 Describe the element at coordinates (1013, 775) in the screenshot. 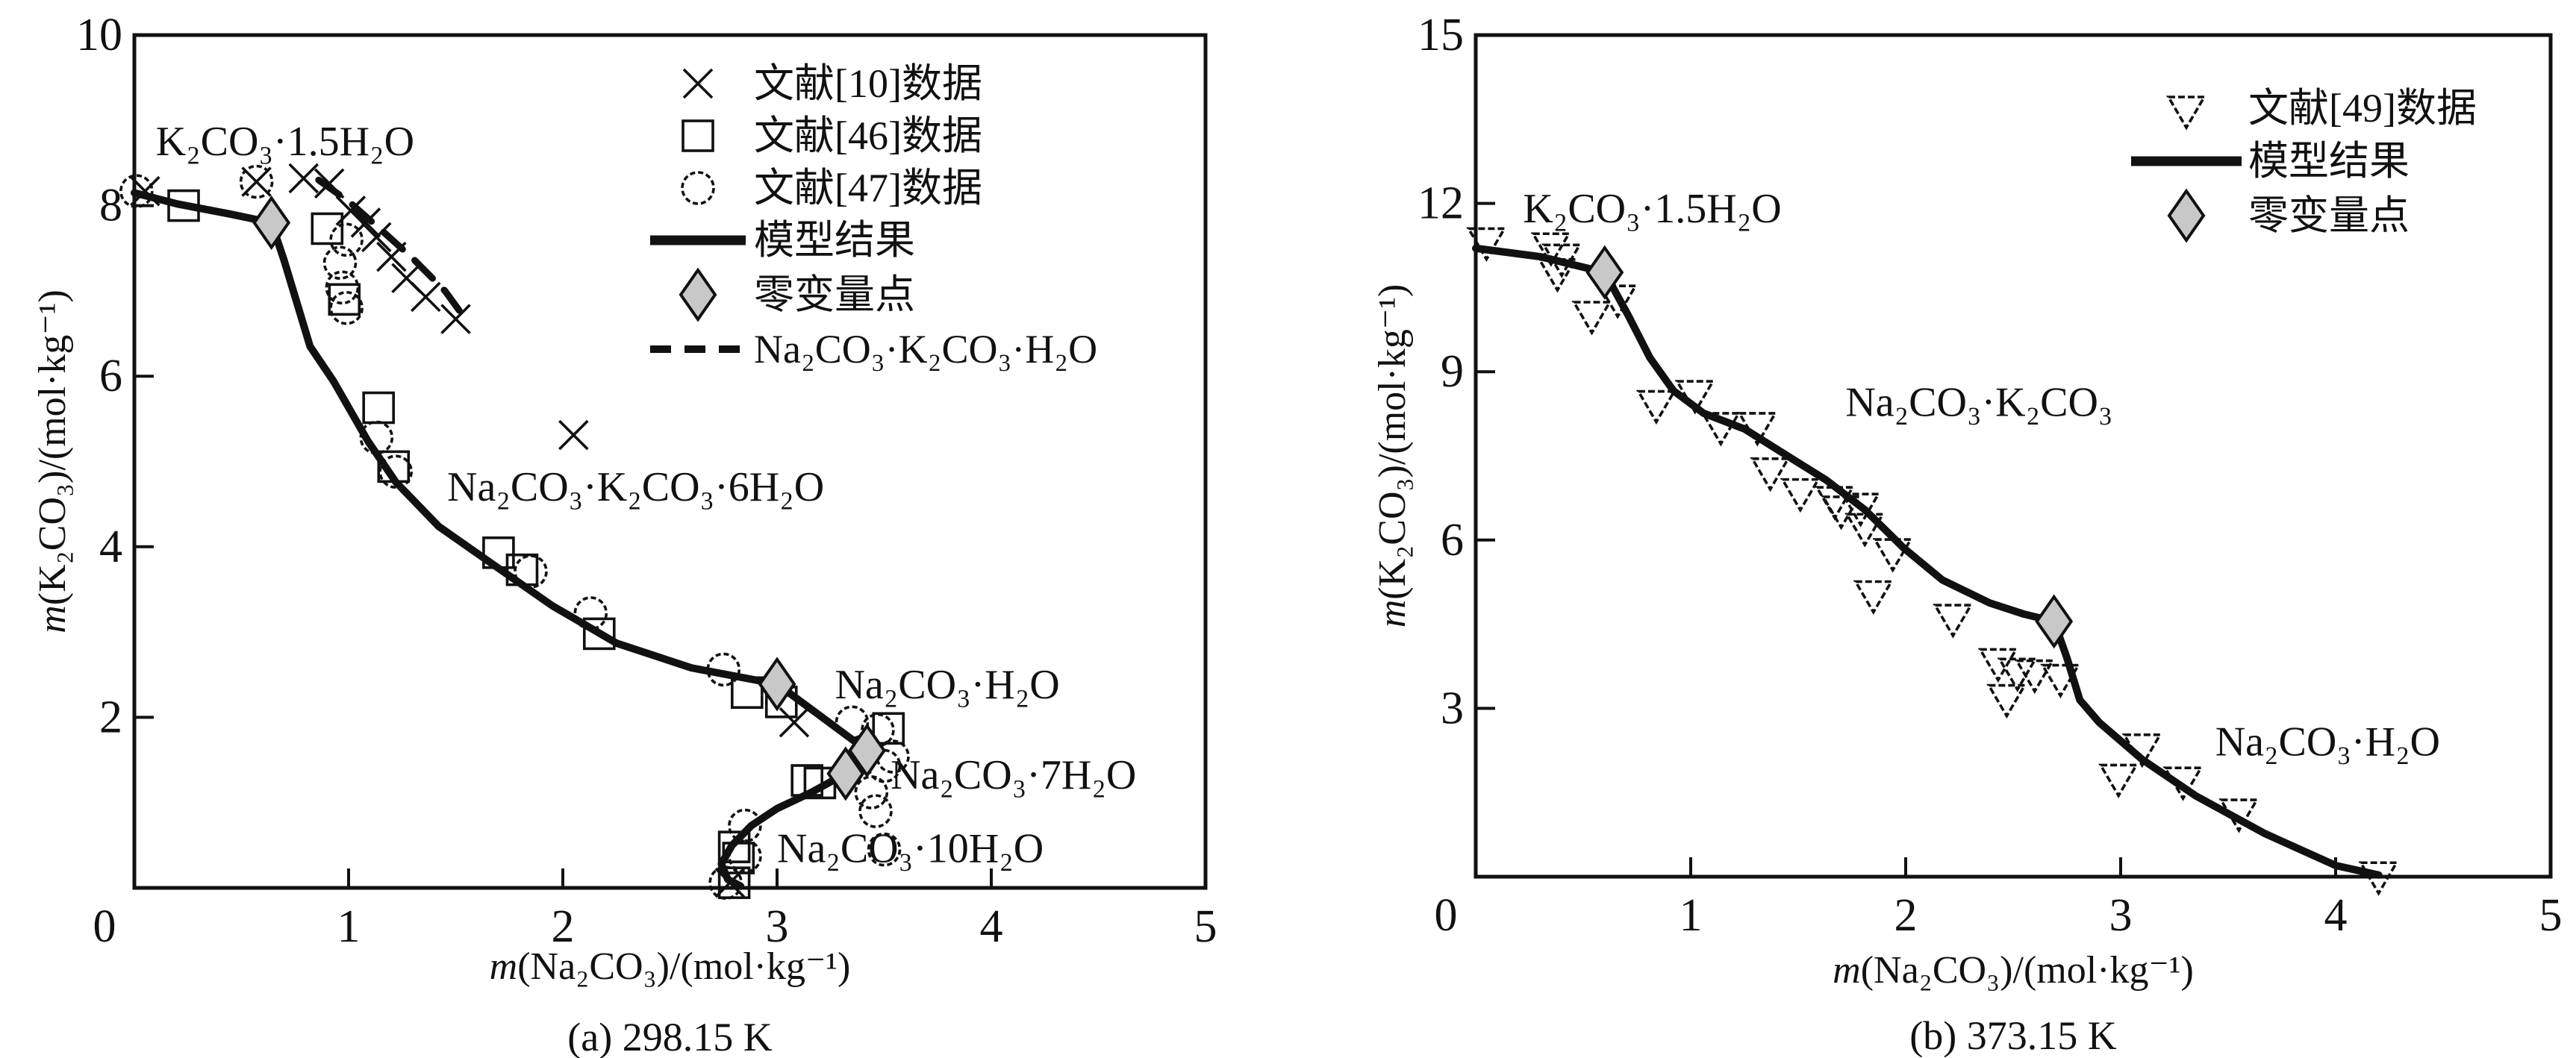

I see `annotation-label: Na₂CO₃·7H₂O` at that location.